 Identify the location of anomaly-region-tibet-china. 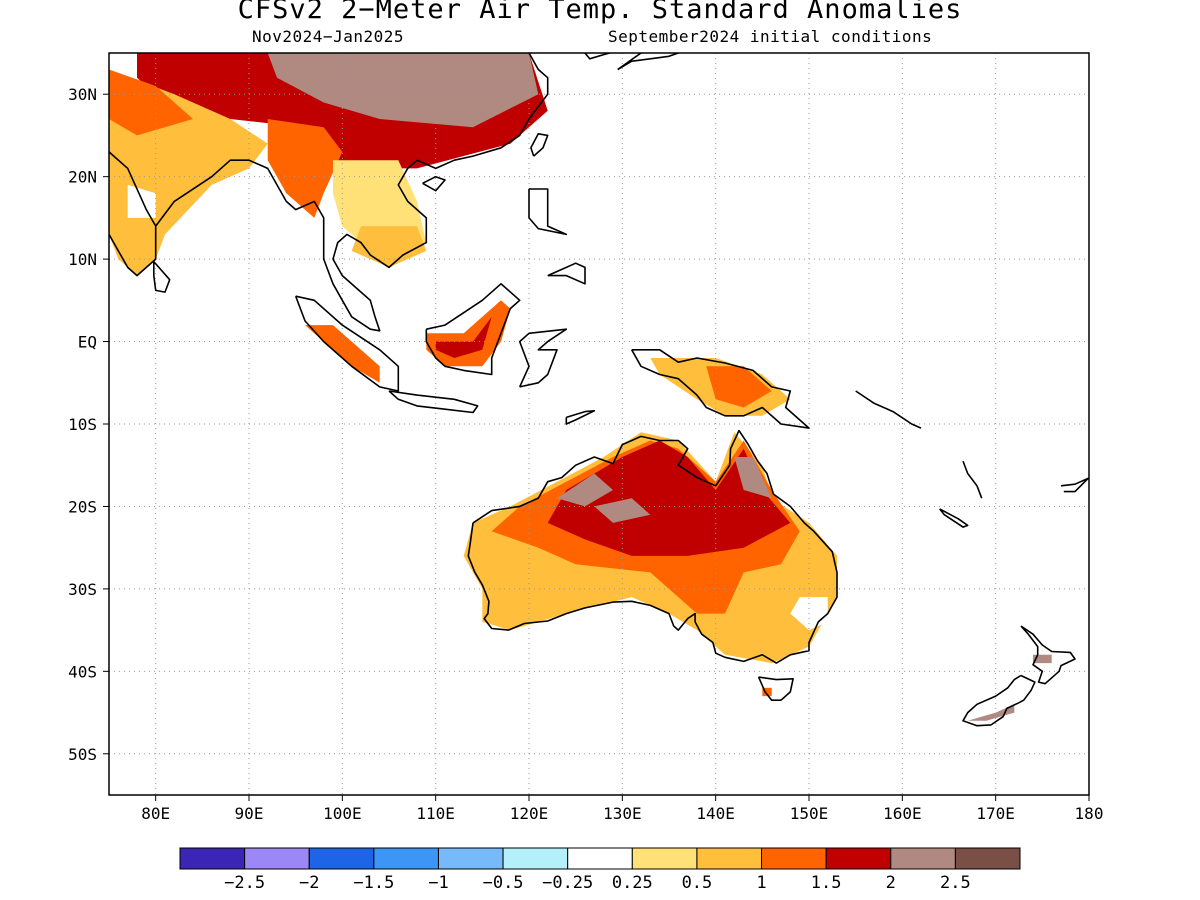
(403, 90).